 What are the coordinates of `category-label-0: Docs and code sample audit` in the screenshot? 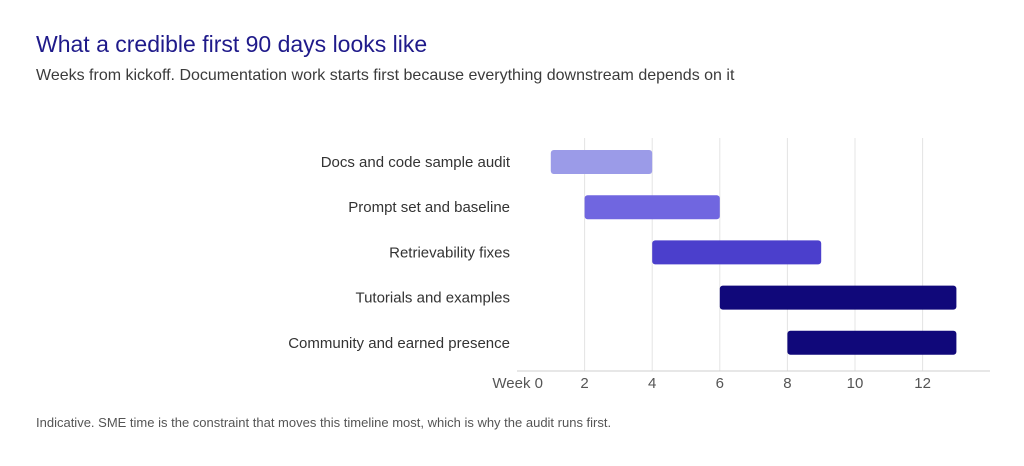 It's located at (416, 162).